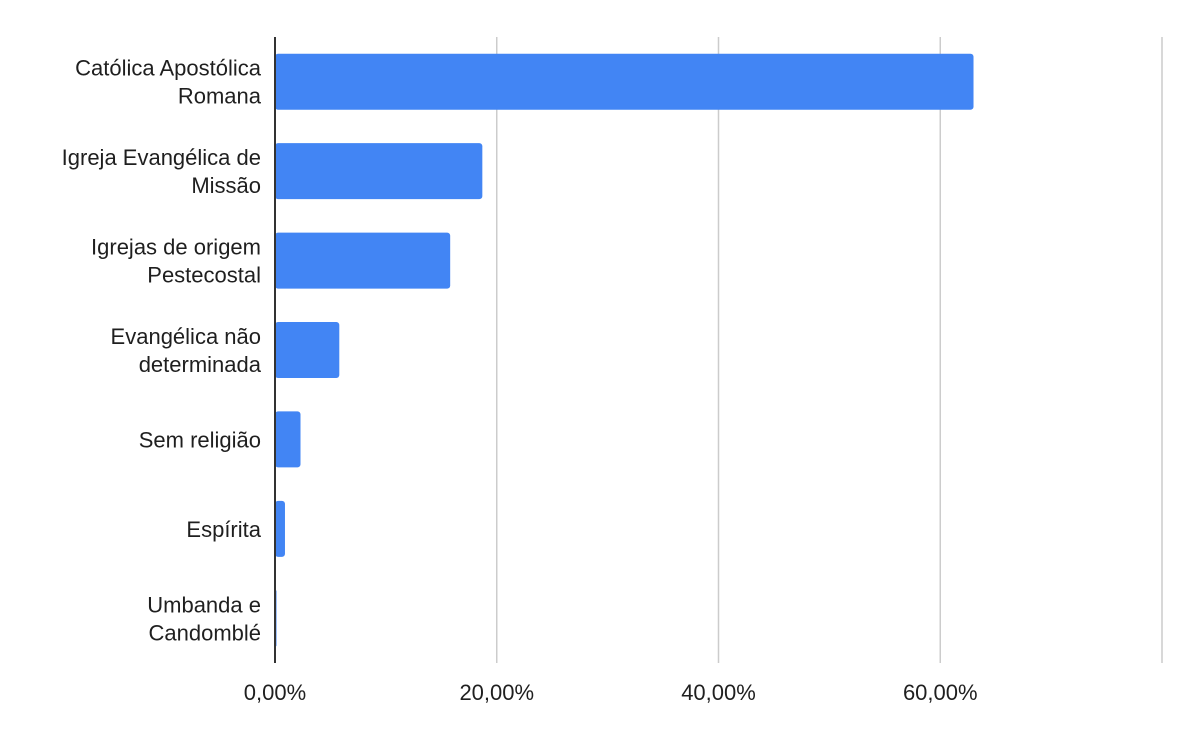 Image resolution: width=1200 pixels, height=742 pixels. What do you see at coordinates (186, 350) in the screenshot?
I see `category-label: Evangélica não determinada` at bounding box center [186, 350].